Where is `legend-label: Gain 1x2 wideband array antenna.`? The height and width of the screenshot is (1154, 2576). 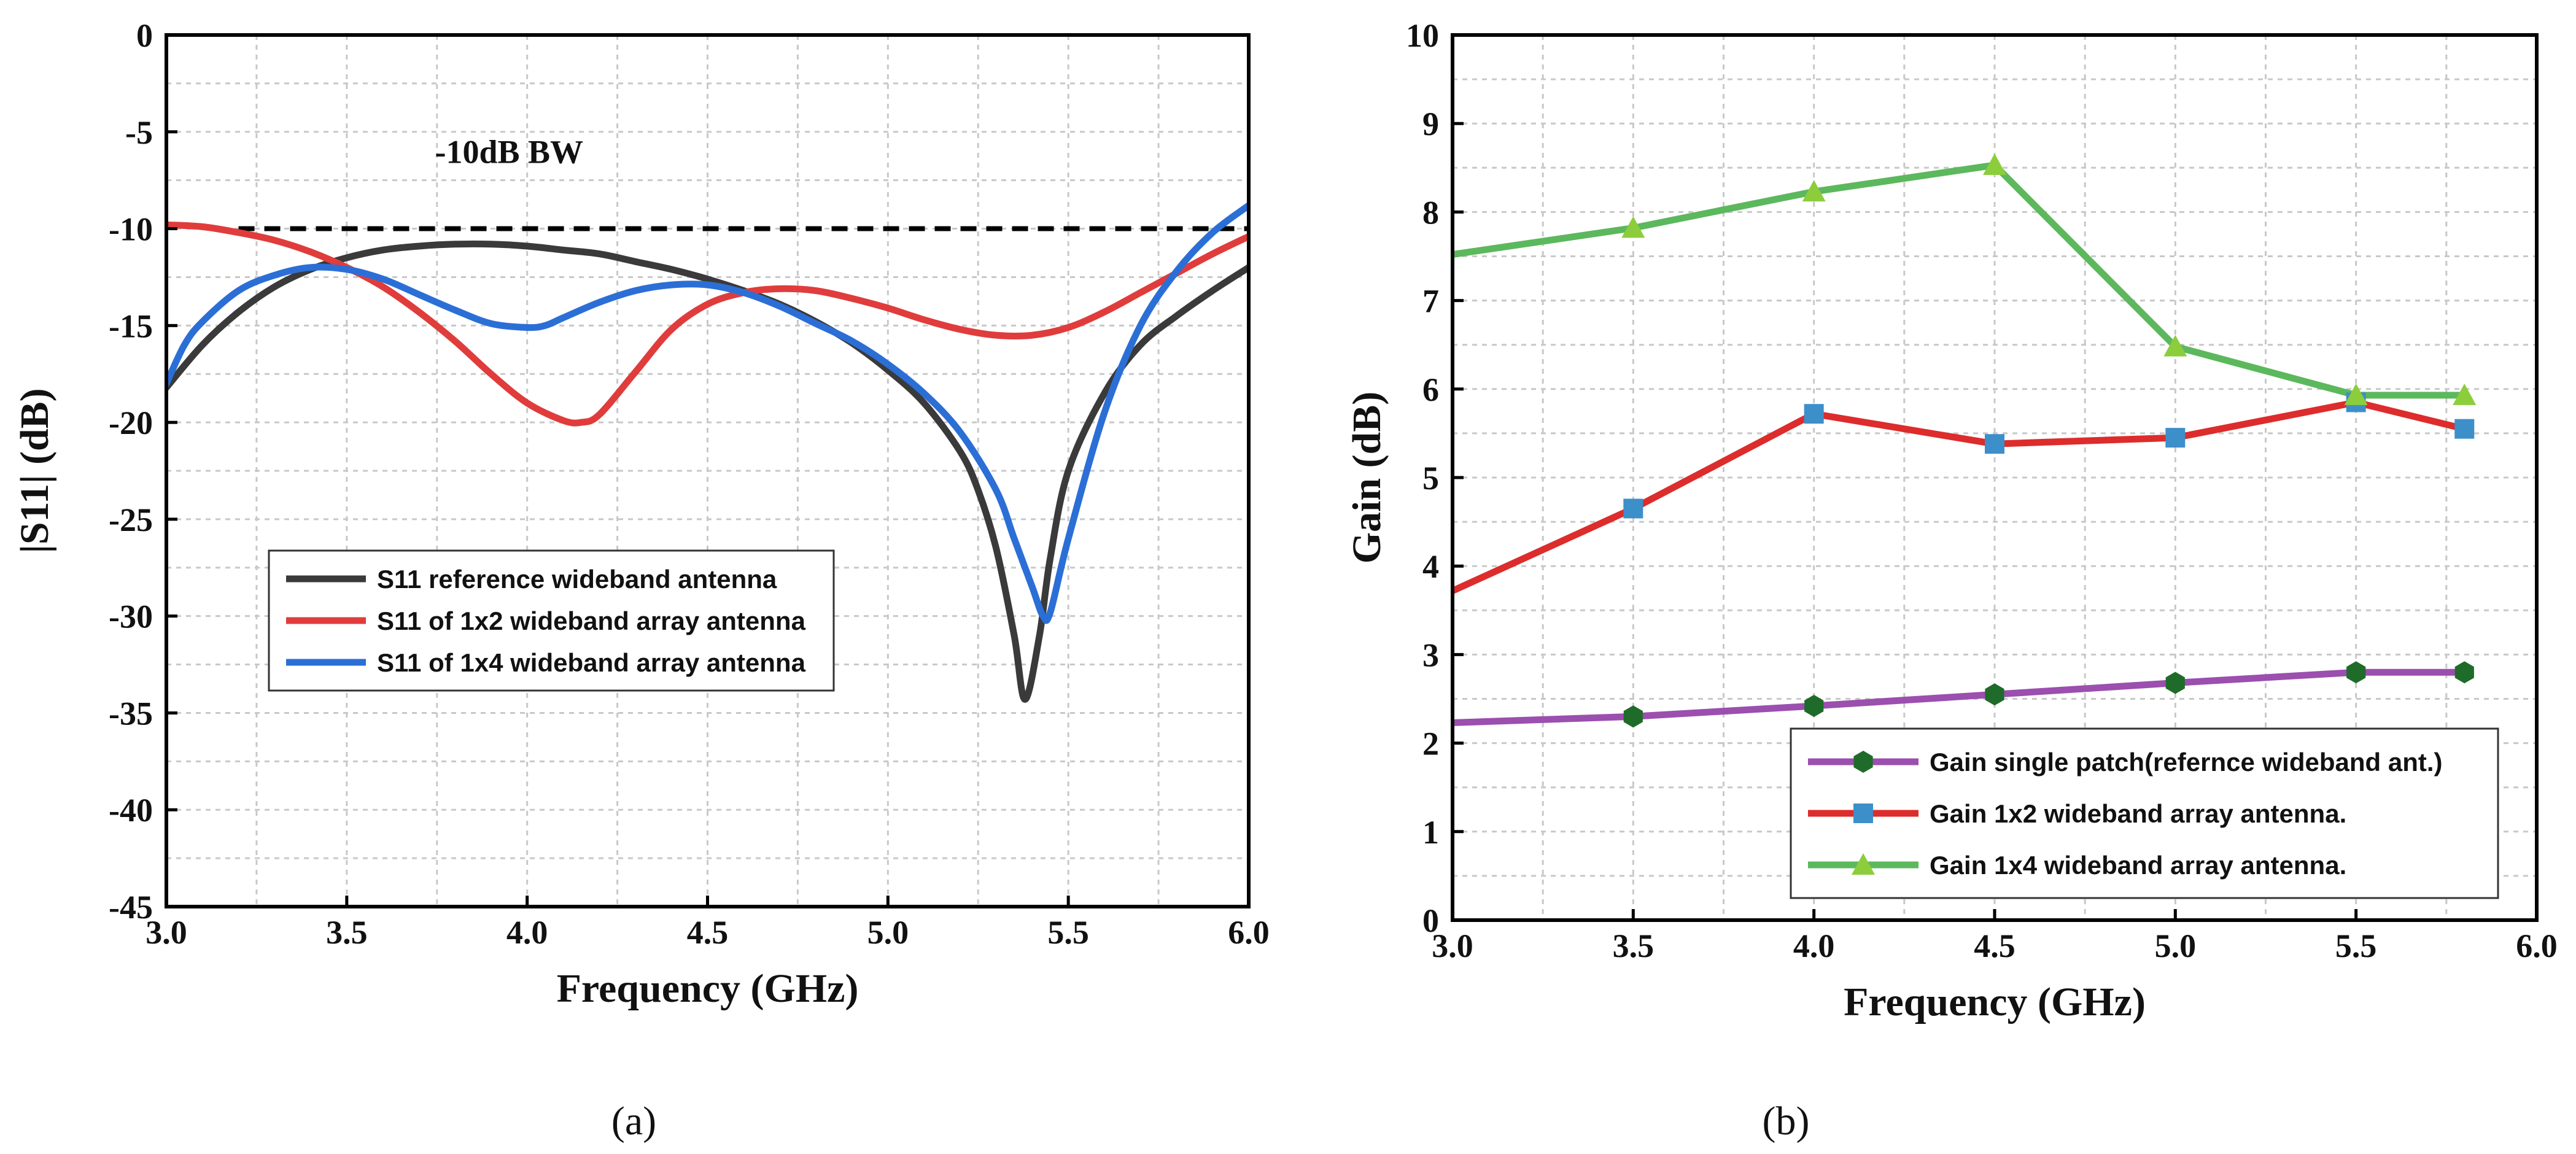 legend-label: Gain 1x2 wideband array antenna. is located at coordinates (2138, 814).